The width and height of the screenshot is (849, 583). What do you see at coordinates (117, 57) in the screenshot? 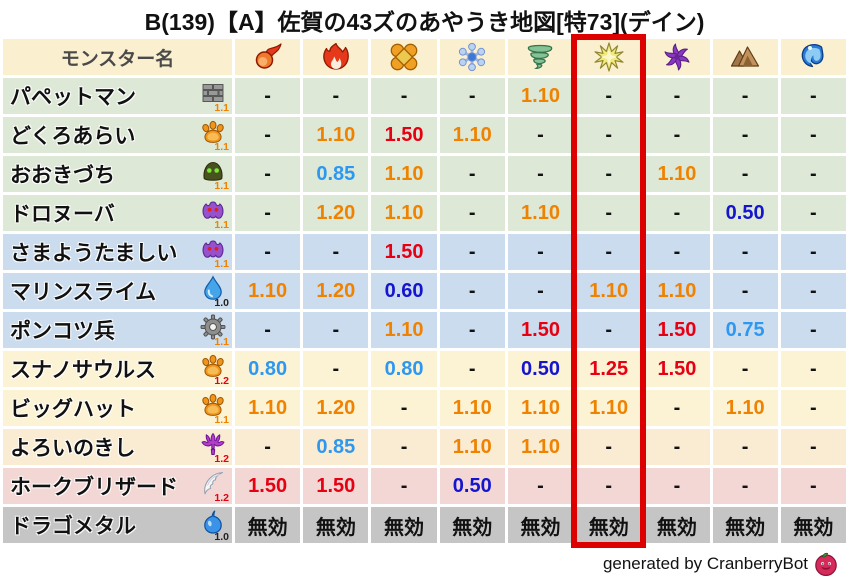
I see `monster-name-header: モンスター名` at bounding box center [117, 57].